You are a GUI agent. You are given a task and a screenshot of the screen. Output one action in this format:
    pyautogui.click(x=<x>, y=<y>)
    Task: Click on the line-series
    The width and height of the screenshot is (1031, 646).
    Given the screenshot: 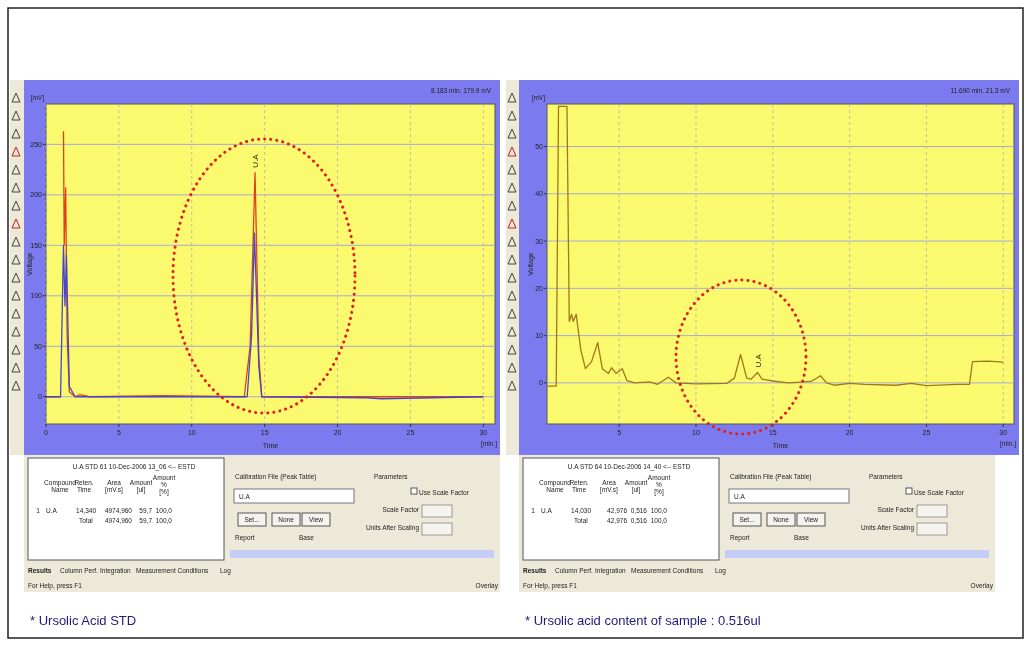 What is the action you would take?
    pyautogui.click(x=264, y=316)
    